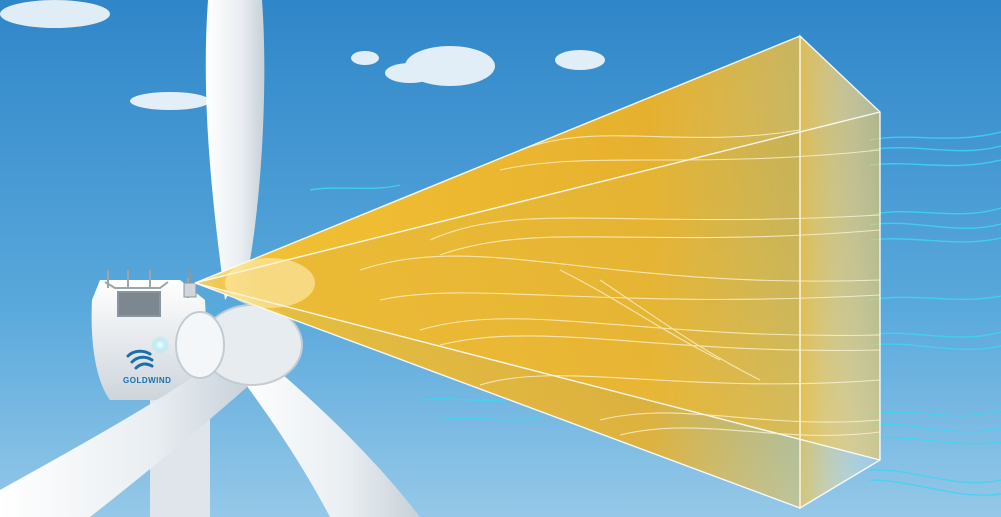  Describe the element at coordinates (302, 55) in the screenshot. I see `clouds` at that location.